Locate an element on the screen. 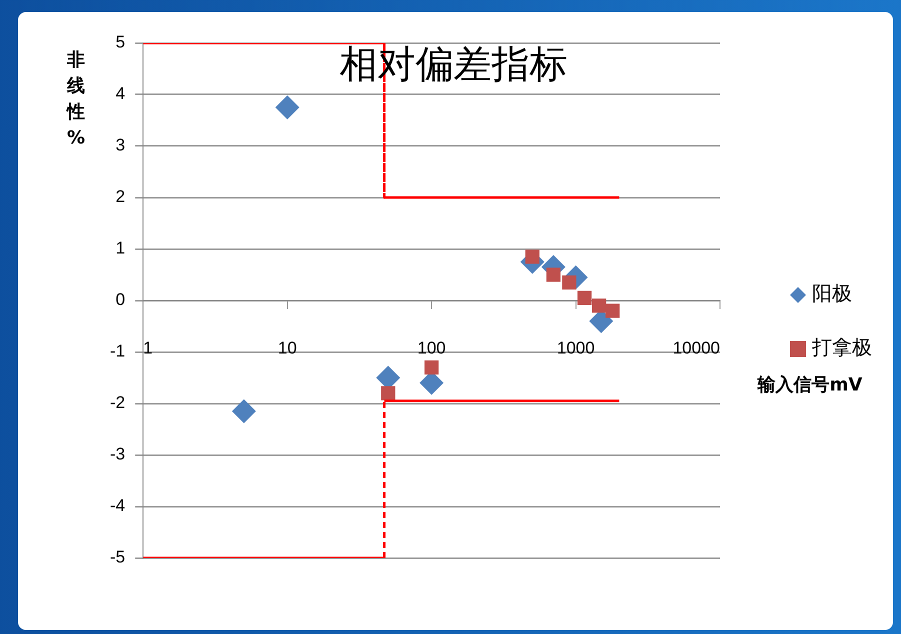 Image resolution: width=901 pixels, height=634 pixels. x-tick-label: 100 is located at coordinates (431, 348).